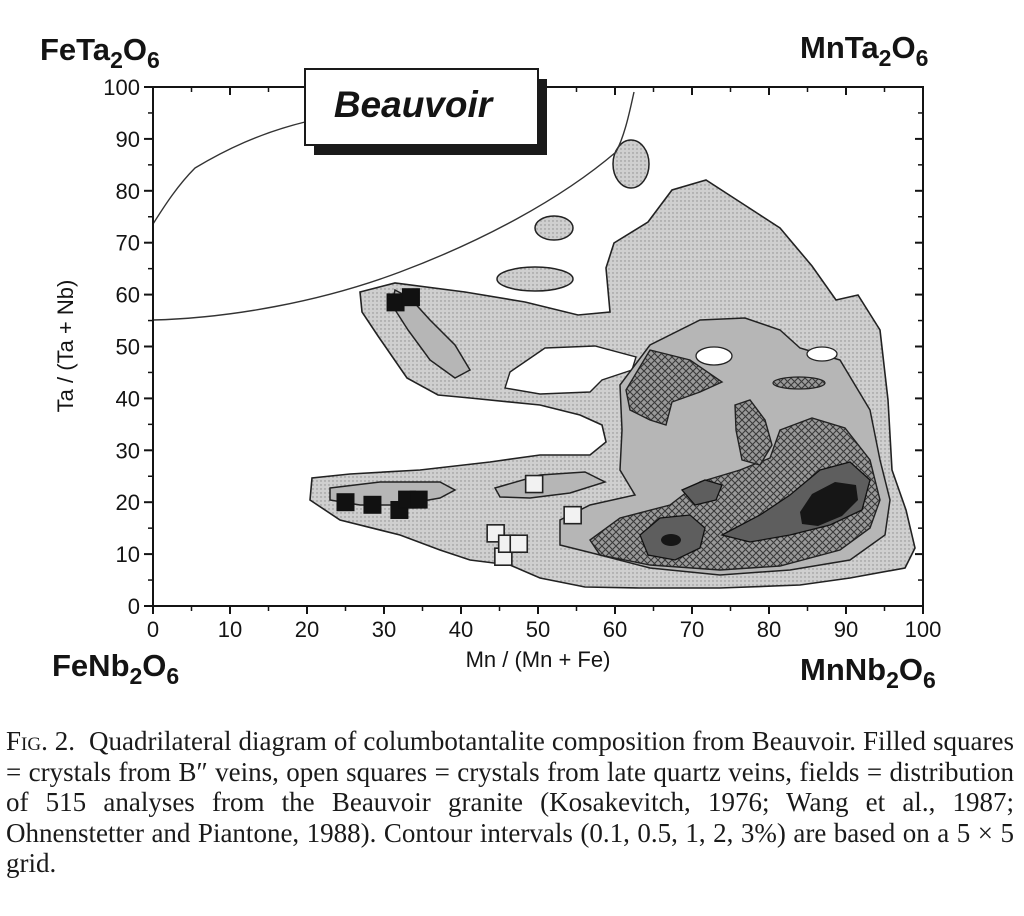 The width and height of the screenshot is (1024, 916). Describe the element at coordinates (153, 629) in the screenshot. I see `x-tick-label: 0` at that location.